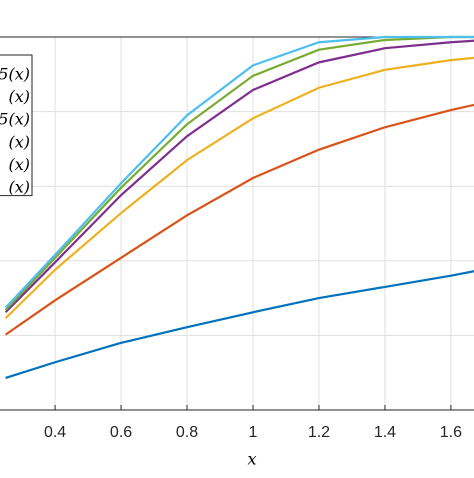  Describe the element at coordinates (55, 432) in the screenshot. I see `x-tick-label: 0.4` at that location.